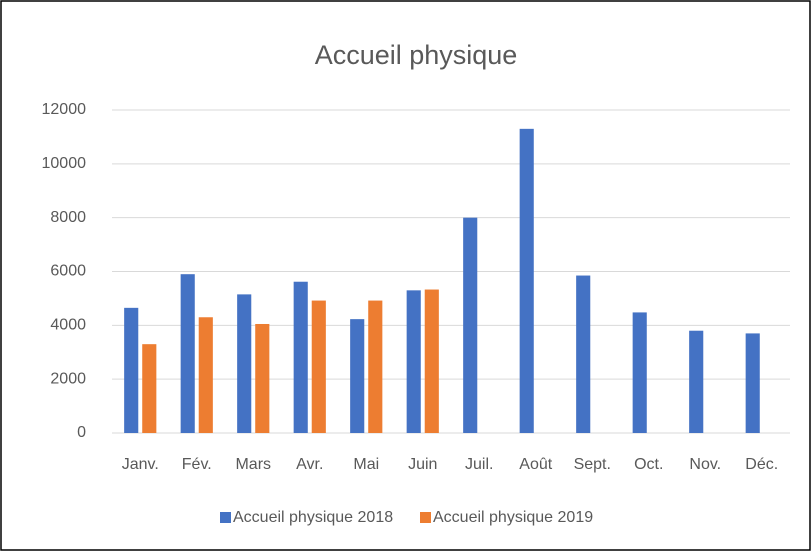  Describe the element at coordinates (513, 517) in the screenshot. I see `legend-label: Accueil physique 2019` at that location.